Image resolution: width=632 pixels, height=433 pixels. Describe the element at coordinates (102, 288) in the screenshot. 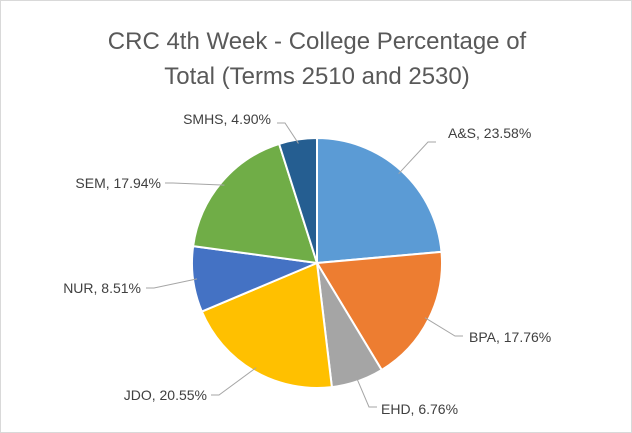

I see `data-label: NUR, 8.51%` at that location.